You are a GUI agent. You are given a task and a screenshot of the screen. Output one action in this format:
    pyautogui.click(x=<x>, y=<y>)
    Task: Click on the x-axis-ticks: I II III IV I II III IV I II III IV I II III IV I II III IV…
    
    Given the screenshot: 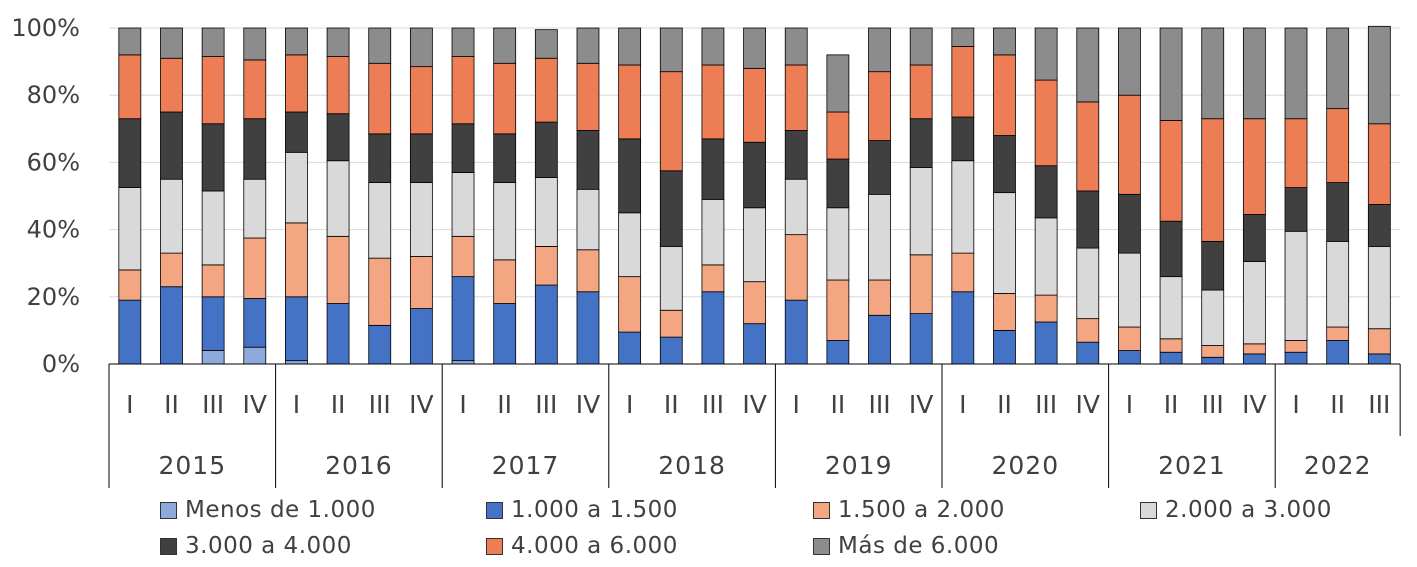 What is the action you would take?
    pyautogui.click(x=758, y=435)
    